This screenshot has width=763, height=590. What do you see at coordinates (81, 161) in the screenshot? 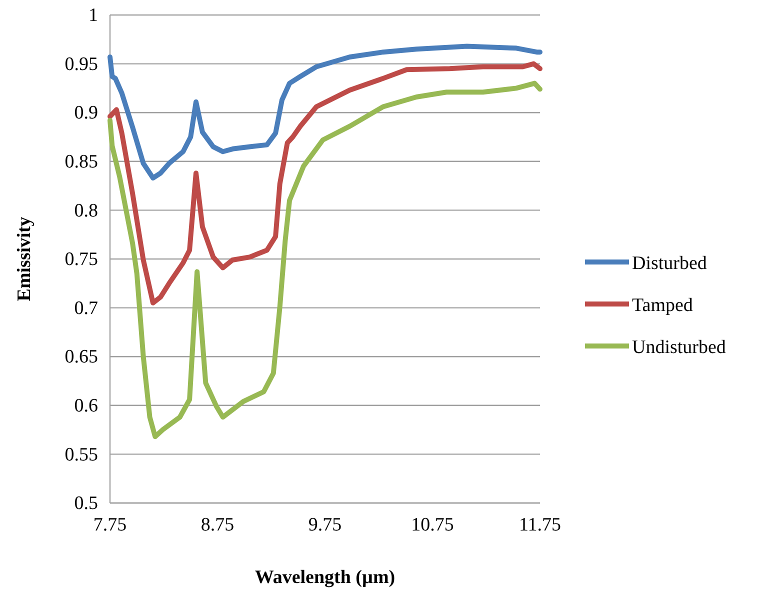
I see `y-tick-label: 0.85` at bounding box center [81, 161].